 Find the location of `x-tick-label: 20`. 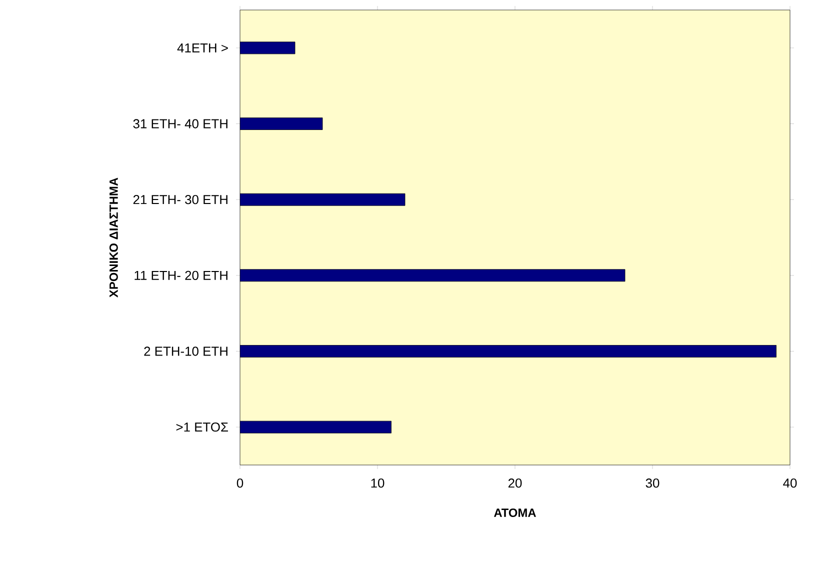

x-tick-label: 20 is located at coordinates (515, 483).